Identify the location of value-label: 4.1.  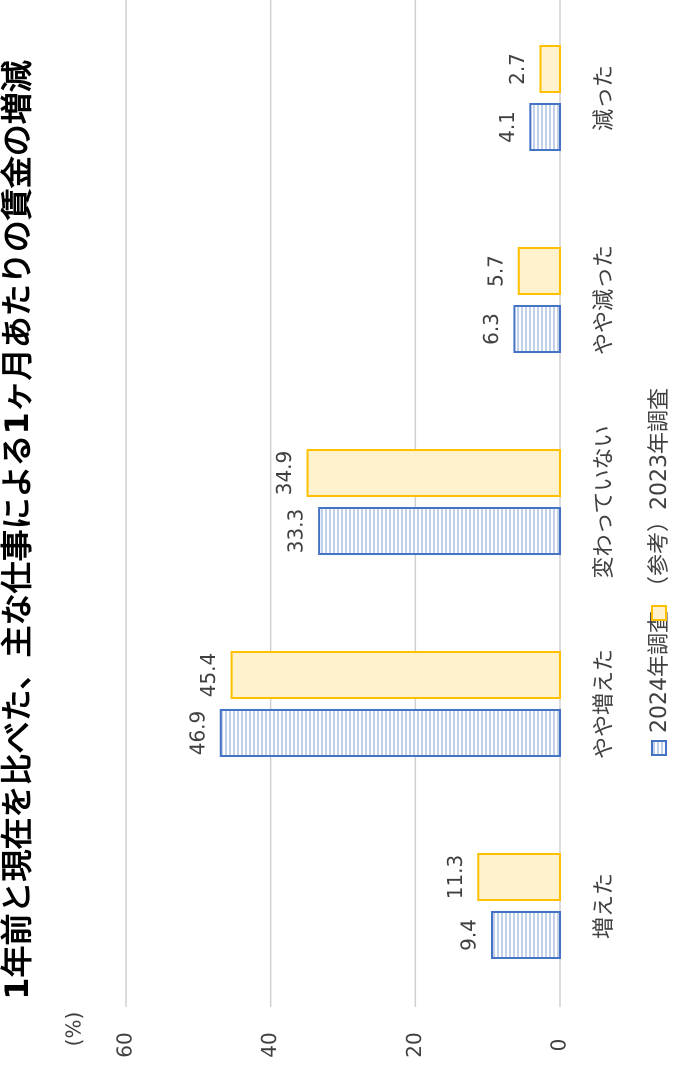
(507, 127).